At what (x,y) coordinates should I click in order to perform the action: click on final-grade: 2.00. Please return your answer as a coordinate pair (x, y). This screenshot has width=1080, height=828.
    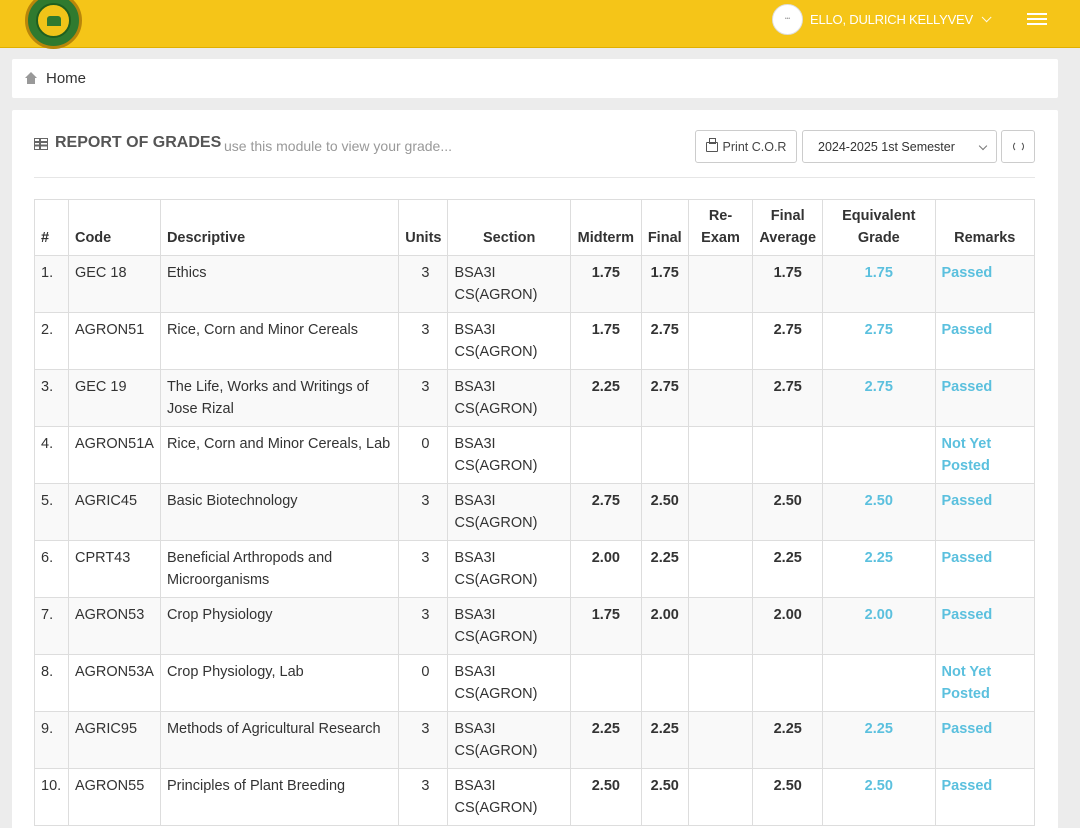
    Looking at the image, I should click on (664, 626).